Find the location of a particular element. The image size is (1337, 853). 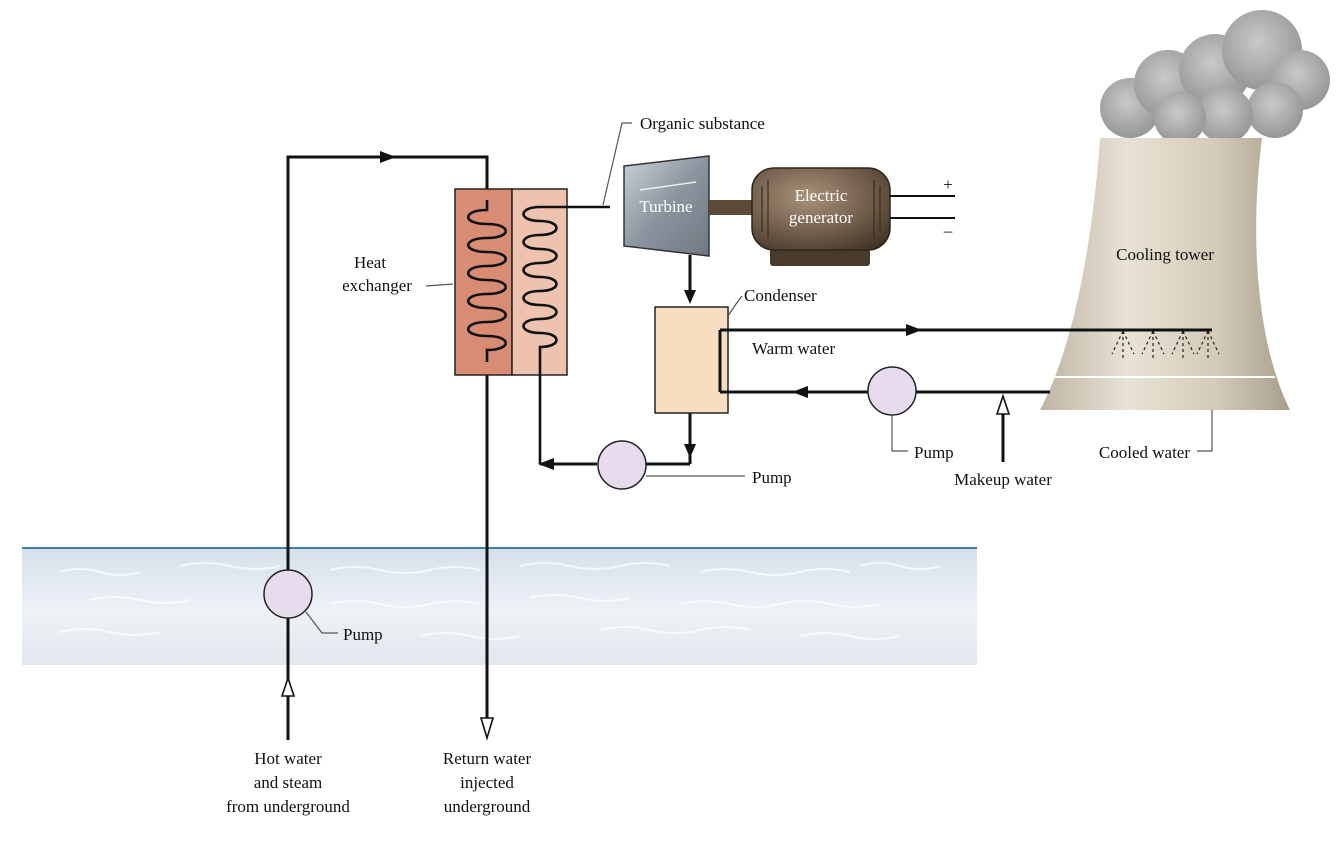

pump-cooling-leader is located at coordinates (899, 433).